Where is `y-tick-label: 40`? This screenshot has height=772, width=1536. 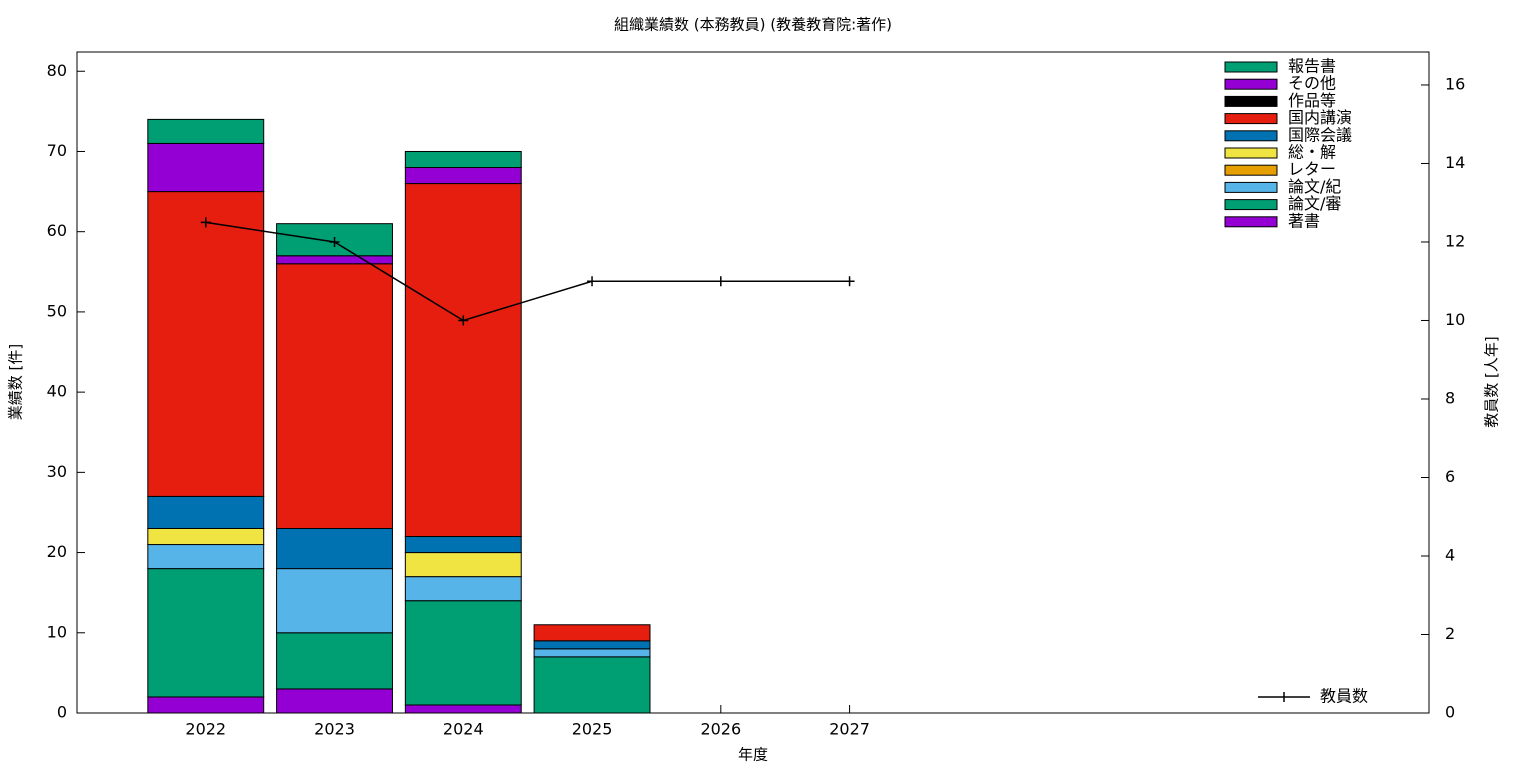
y-tick-label: 40 is located at coordinates (57, 391).